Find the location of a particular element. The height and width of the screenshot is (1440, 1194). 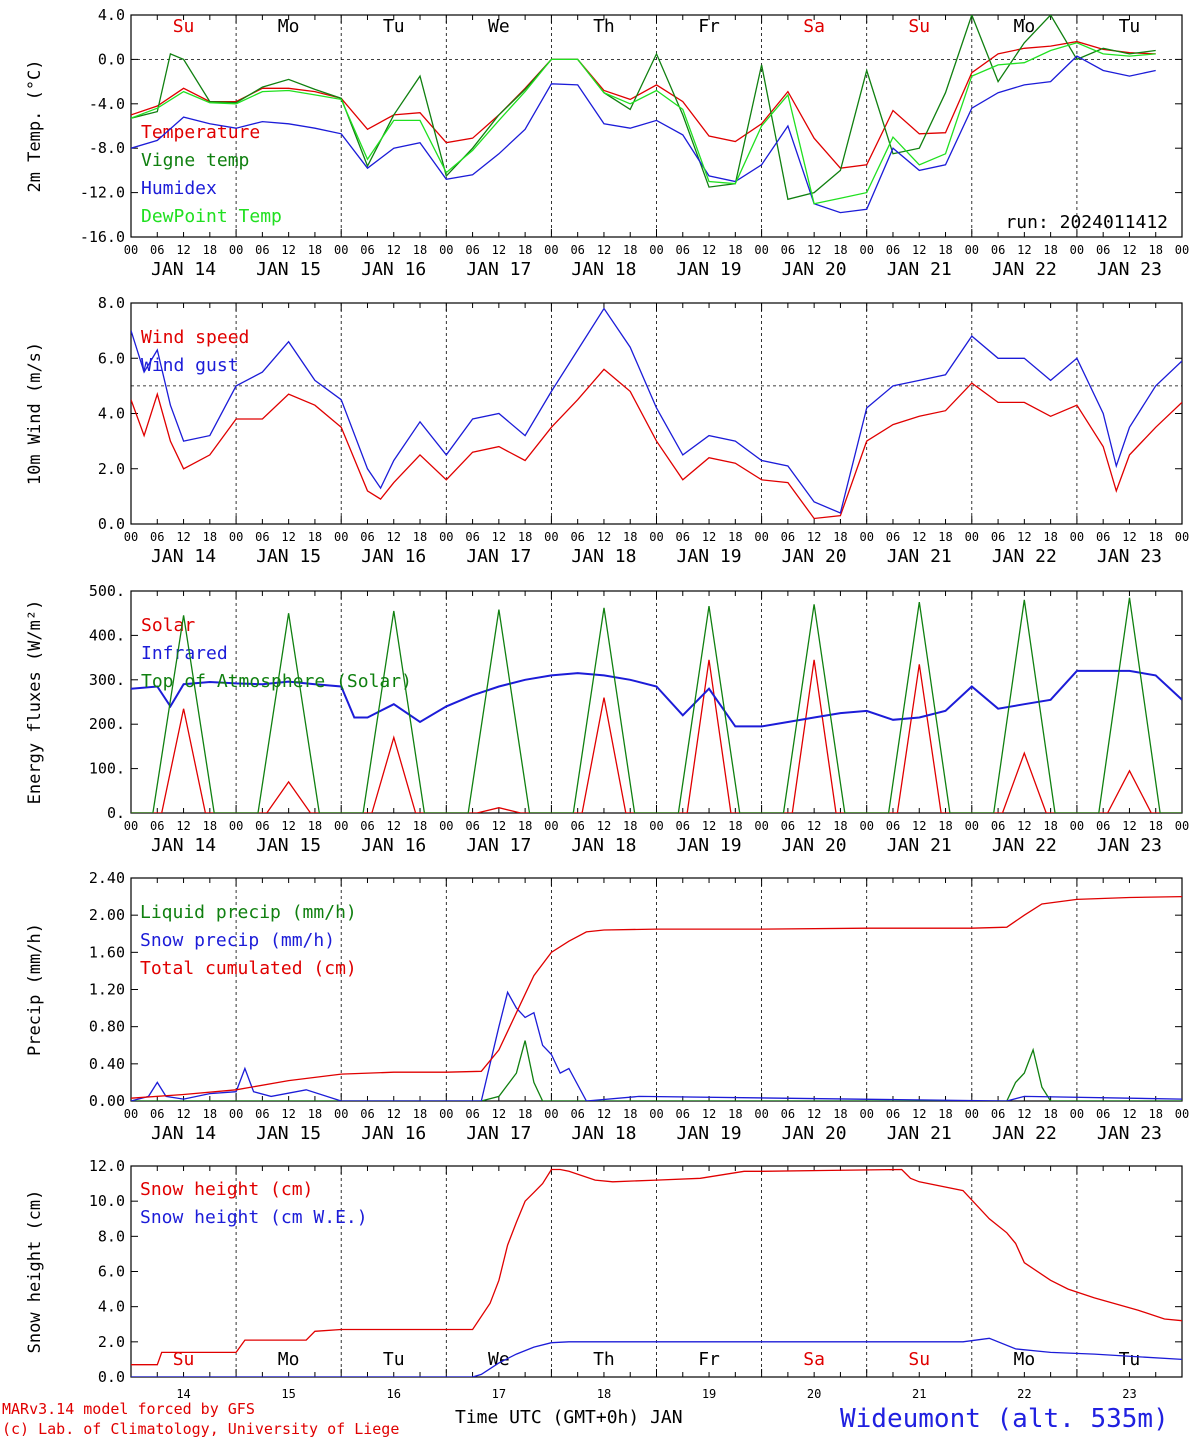

date-label: JAN 14 is located at coordinates (183, 269).